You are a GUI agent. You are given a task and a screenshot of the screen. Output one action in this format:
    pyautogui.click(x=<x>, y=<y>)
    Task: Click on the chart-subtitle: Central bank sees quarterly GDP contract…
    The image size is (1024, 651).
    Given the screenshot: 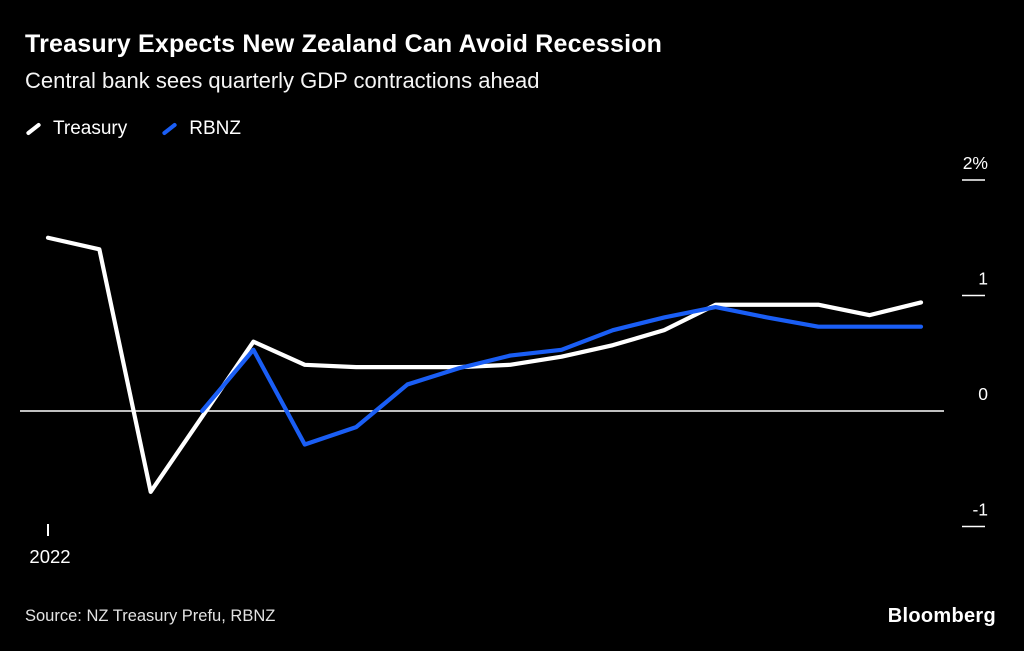 What is the action you would take?
    pyautogui.click(x=282, y=80)
    